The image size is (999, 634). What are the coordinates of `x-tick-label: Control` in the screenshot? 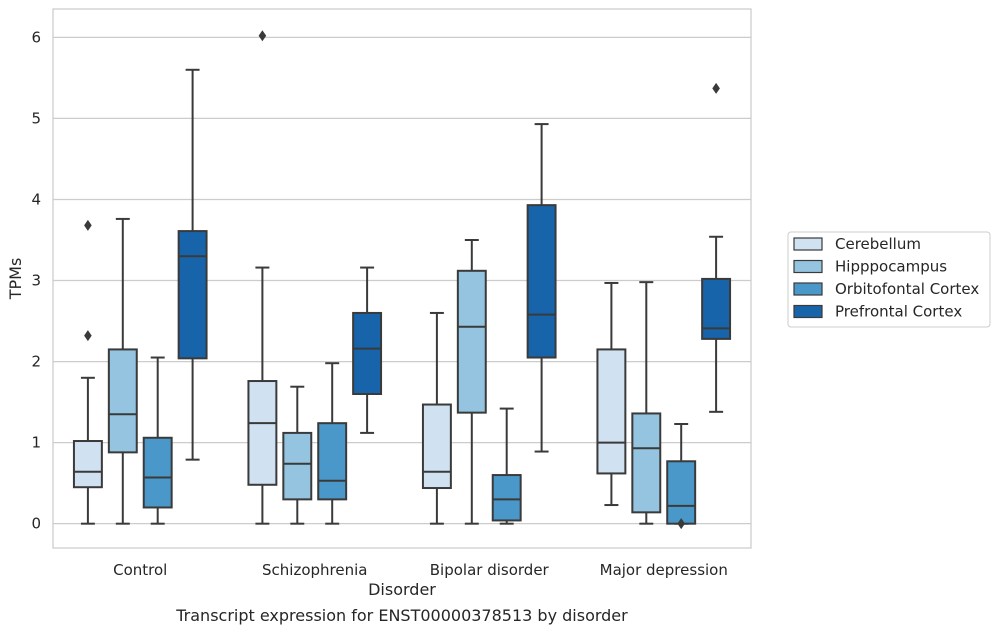 It's located at (140, 570).